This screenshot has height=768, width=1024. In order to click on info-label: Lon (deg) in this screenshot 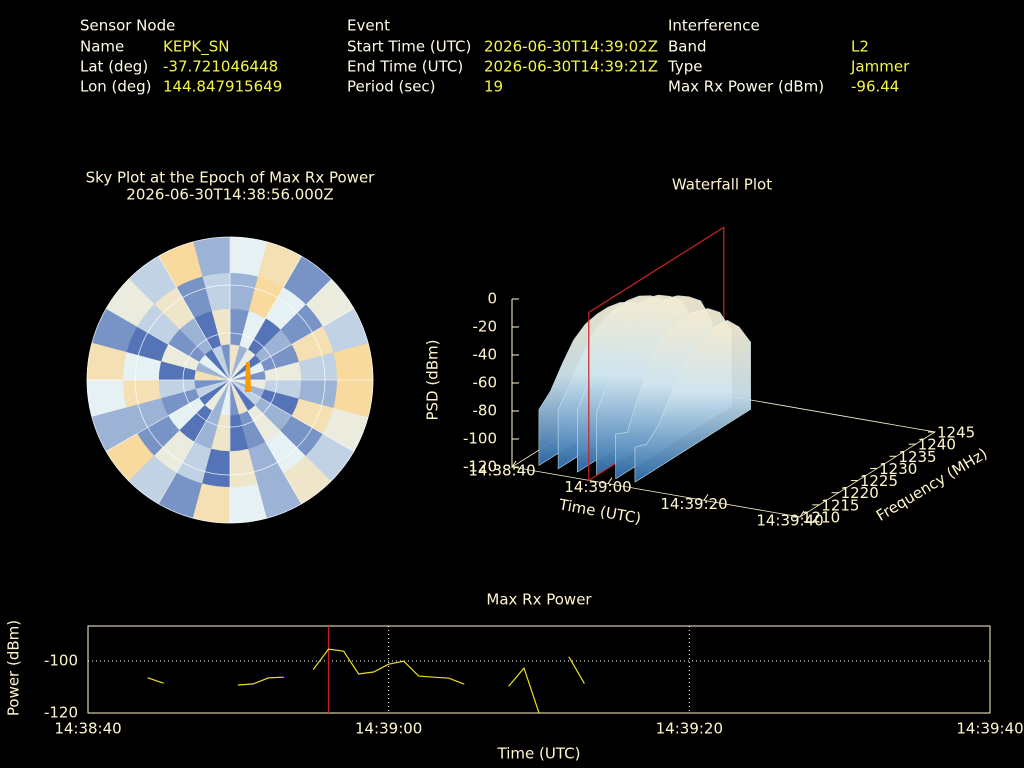, I will do `click(116, 87)`.